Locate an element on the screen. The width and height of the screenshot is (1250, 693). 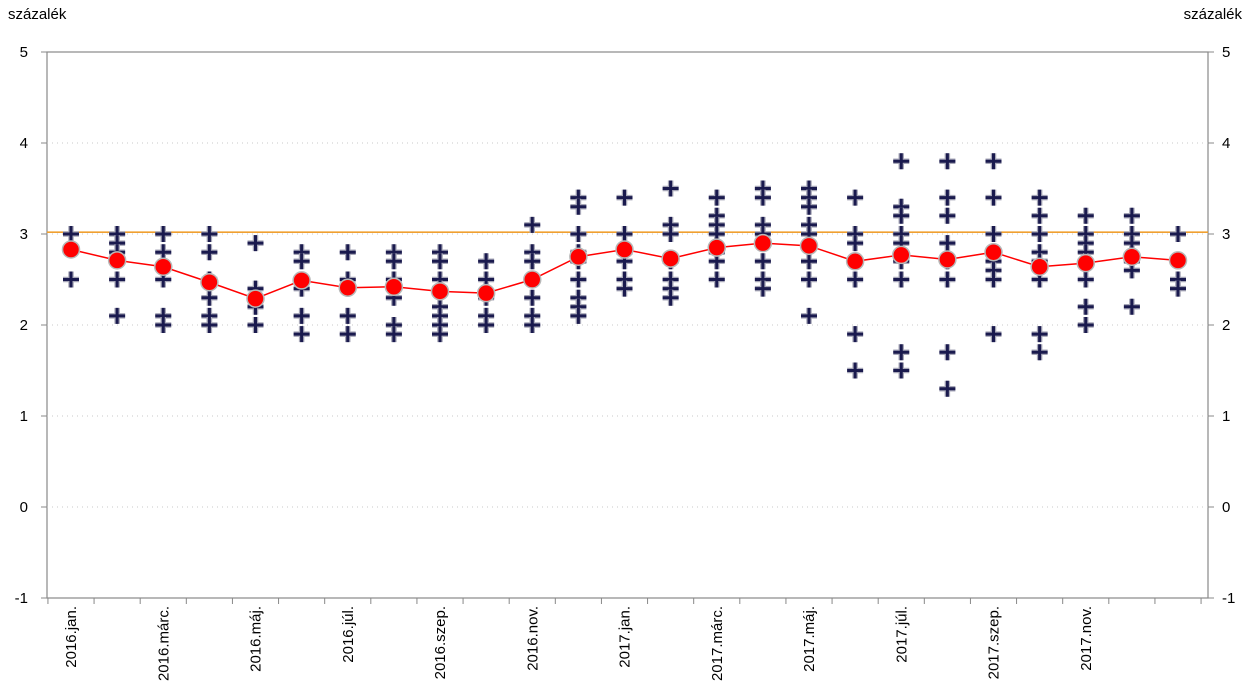
y-tick-label-right: 4 is located at coordinates (1226, 143).